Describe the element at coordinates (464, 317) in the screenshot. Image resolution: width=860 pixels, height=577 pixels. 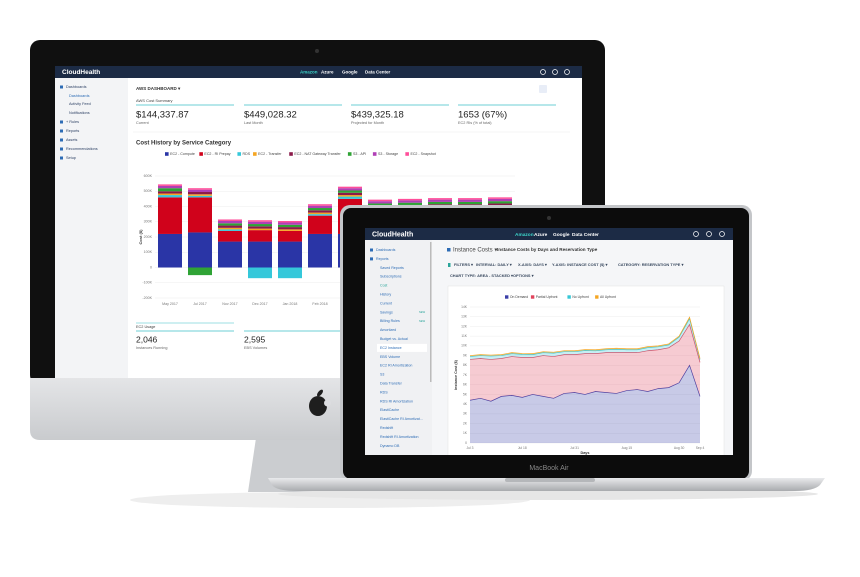
I see `y-tick-label: 13K` at that location.